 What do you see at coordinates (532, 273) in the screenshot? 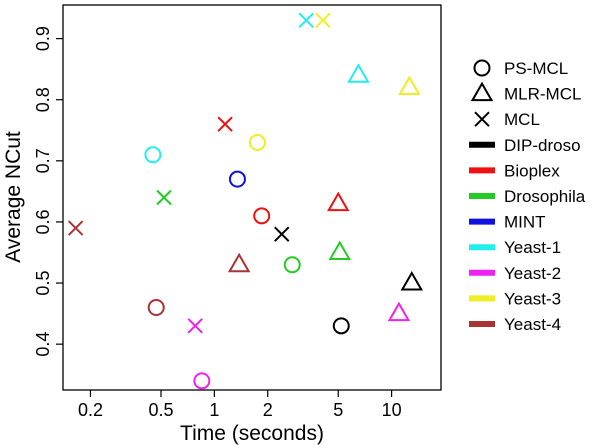
I see `legend-label: Yeast-2` at bounding box center [532, 273].